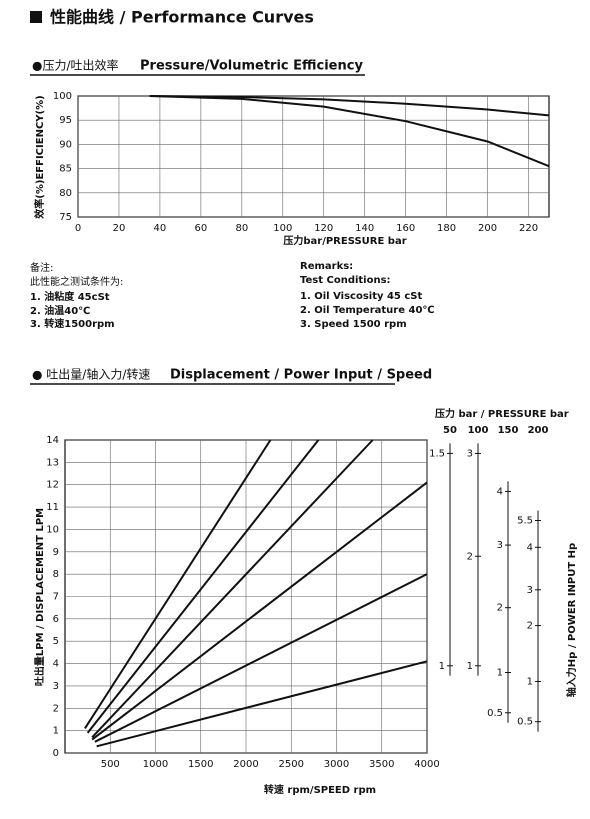 Image resolution: width=590 pixels, height=819 pixels. I want to click on section-title-en: Displacement / Power Input / Speed, so click(301, 375).